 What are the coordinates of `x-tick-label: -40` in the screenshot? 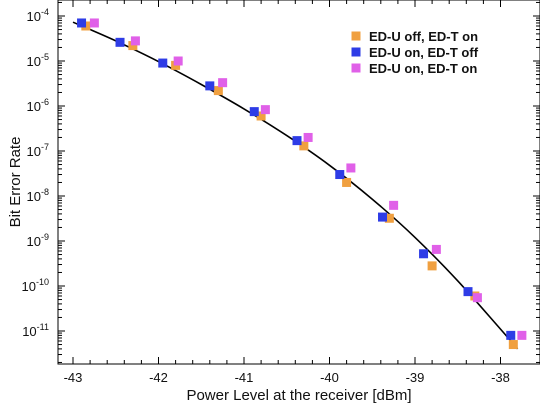 It's located at (329, 377).